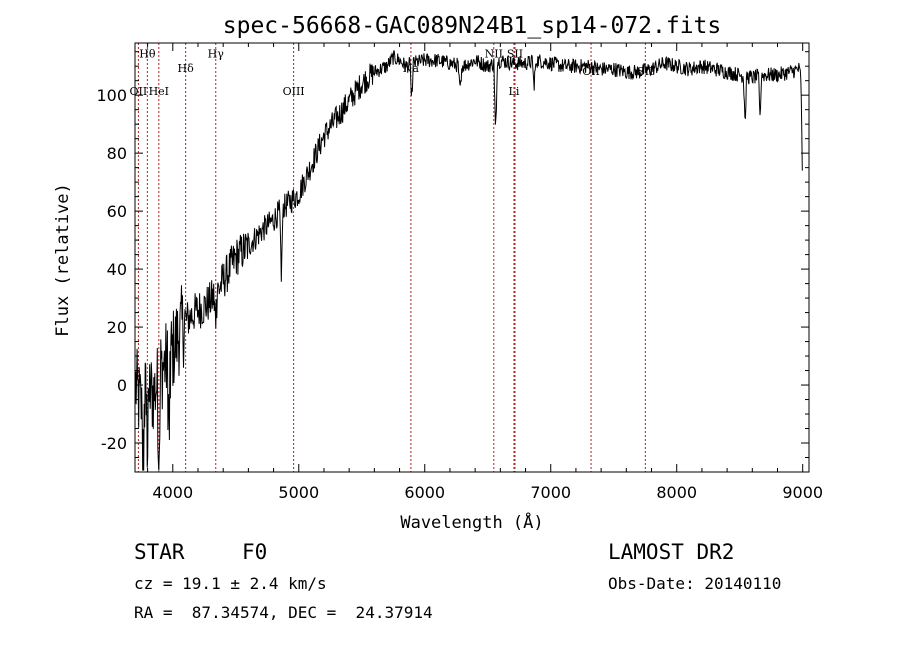 The width and height of the screenshot is (900, 649). What do you see at coordinates (255, 552) in the screenshot?
I see `object-subclass: F0` at bounding box center [255, 552].